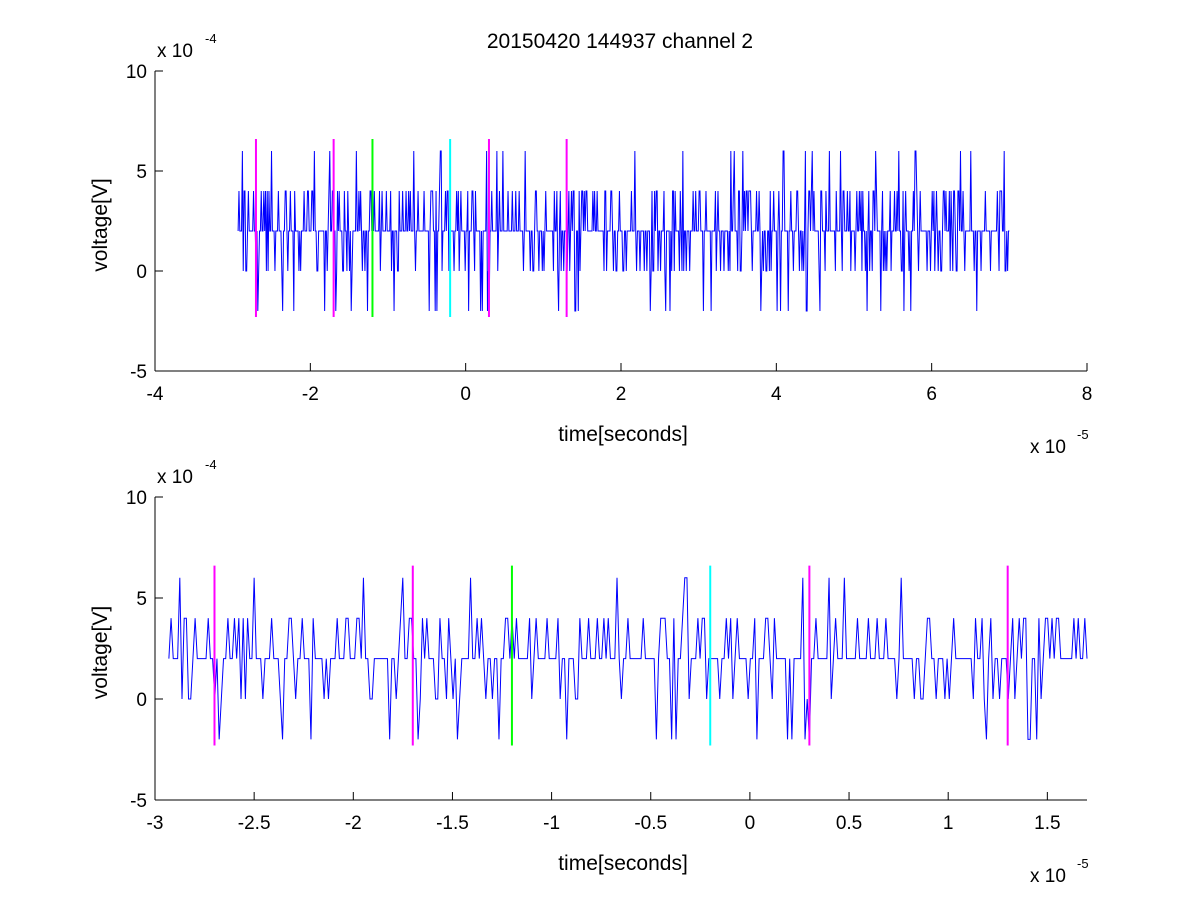  I want to click on x-tick-label: 1, so click(948, 823).